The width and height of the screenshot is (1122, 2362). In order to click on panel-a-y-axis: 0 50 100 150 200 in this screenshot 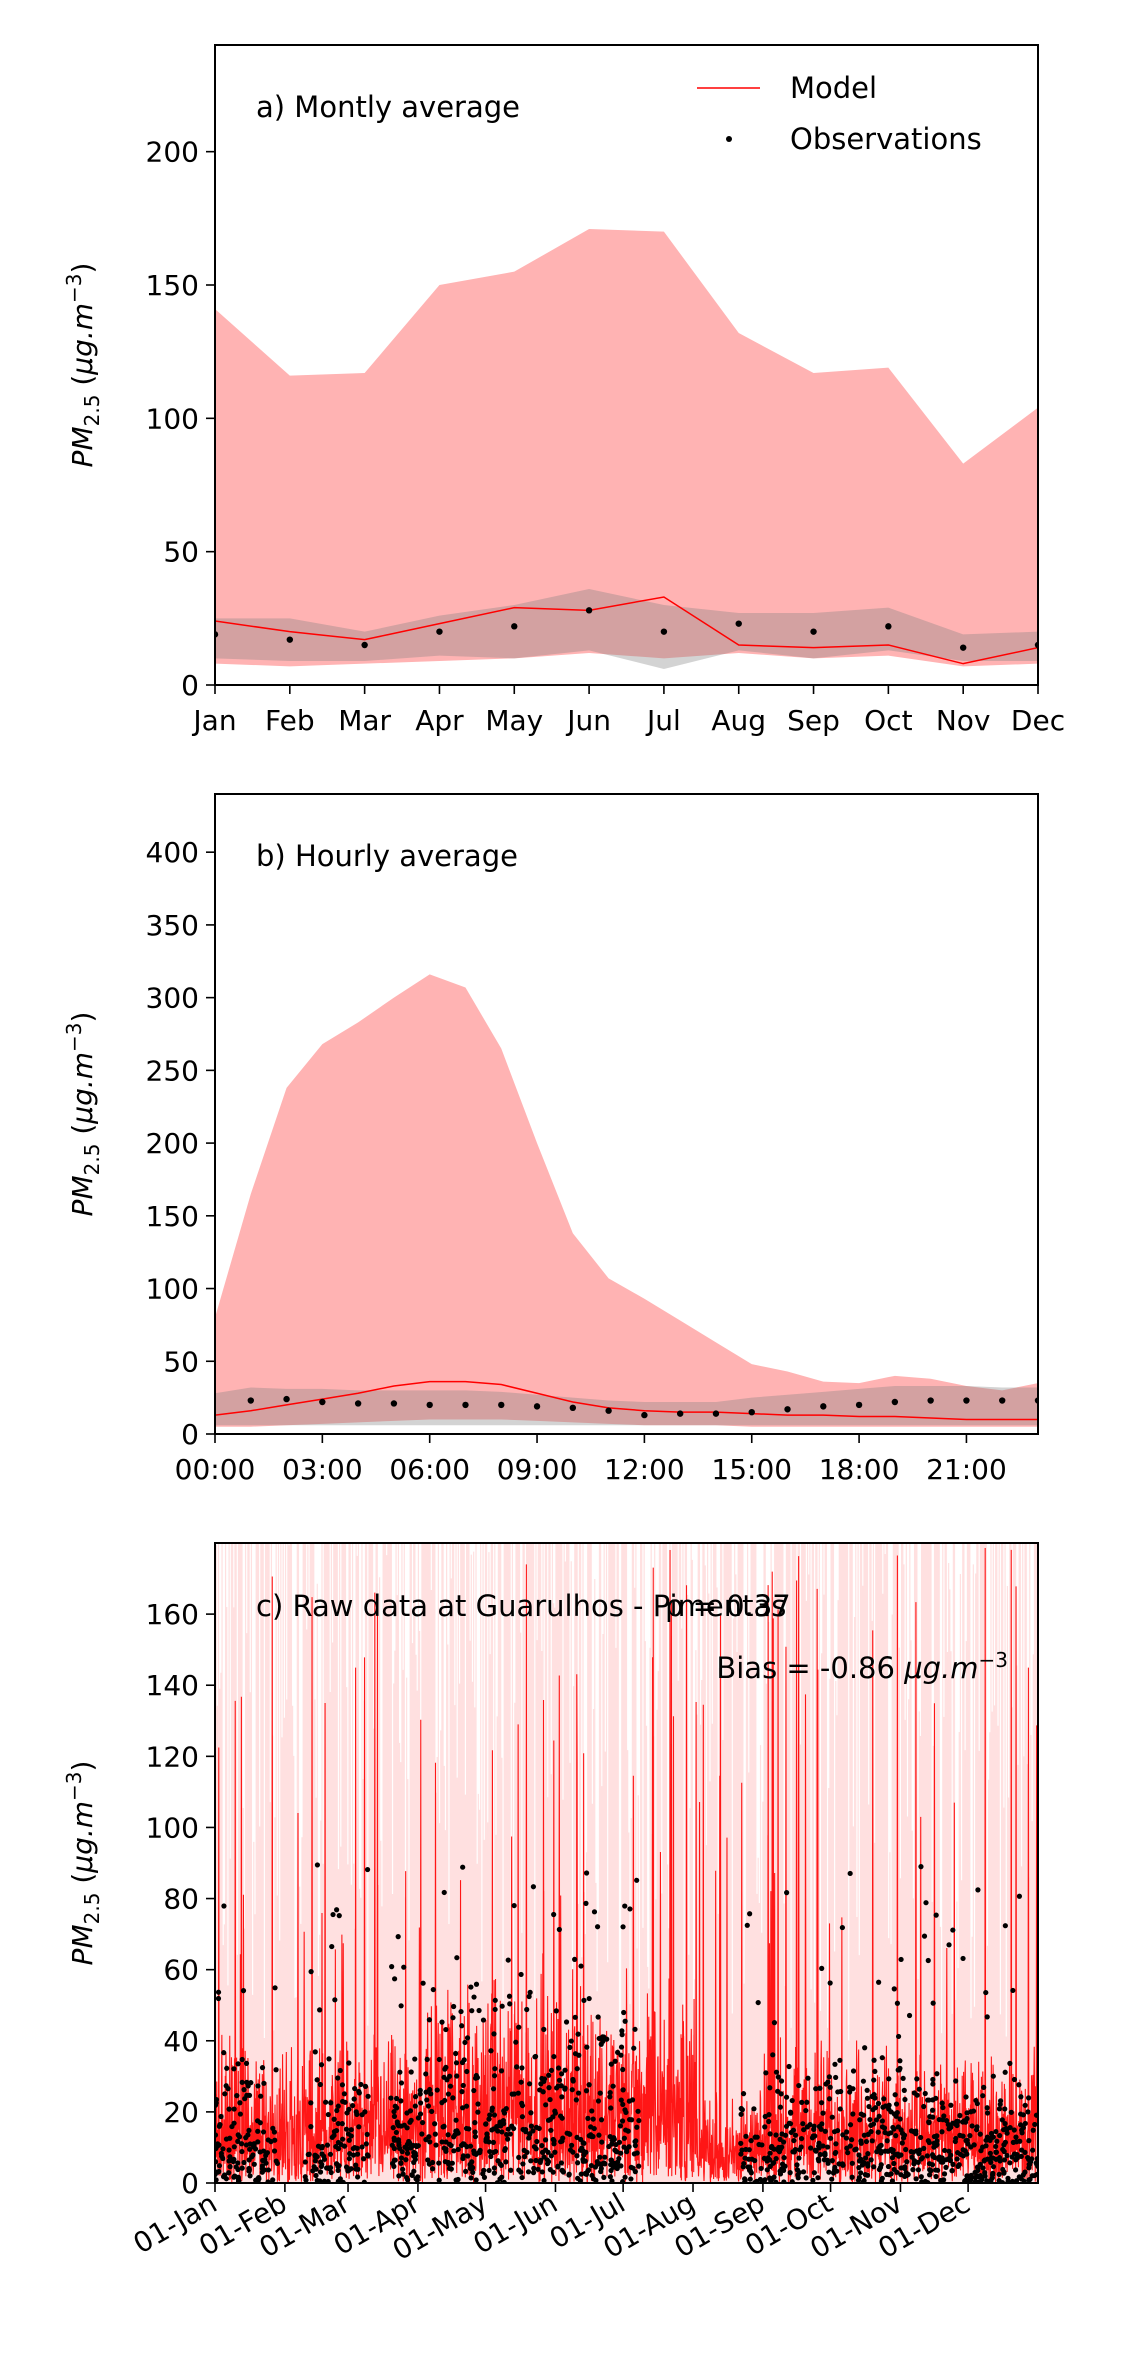, I will do `click(180, 419)`.